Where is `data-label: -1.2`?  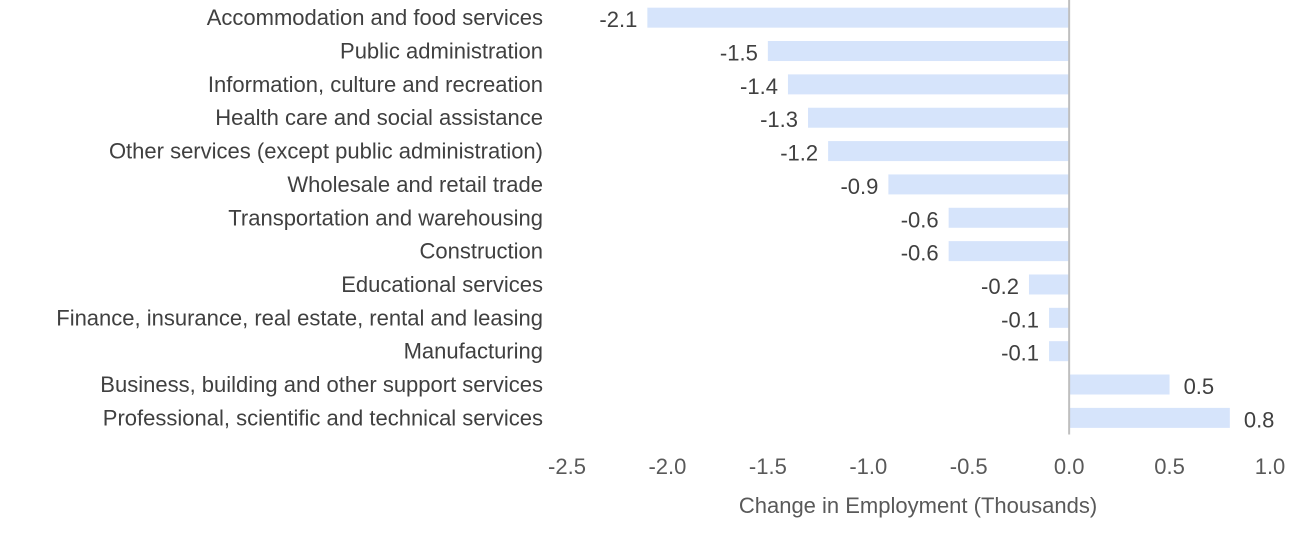
data-label: -1.2 is located at coordinates (799, 153).